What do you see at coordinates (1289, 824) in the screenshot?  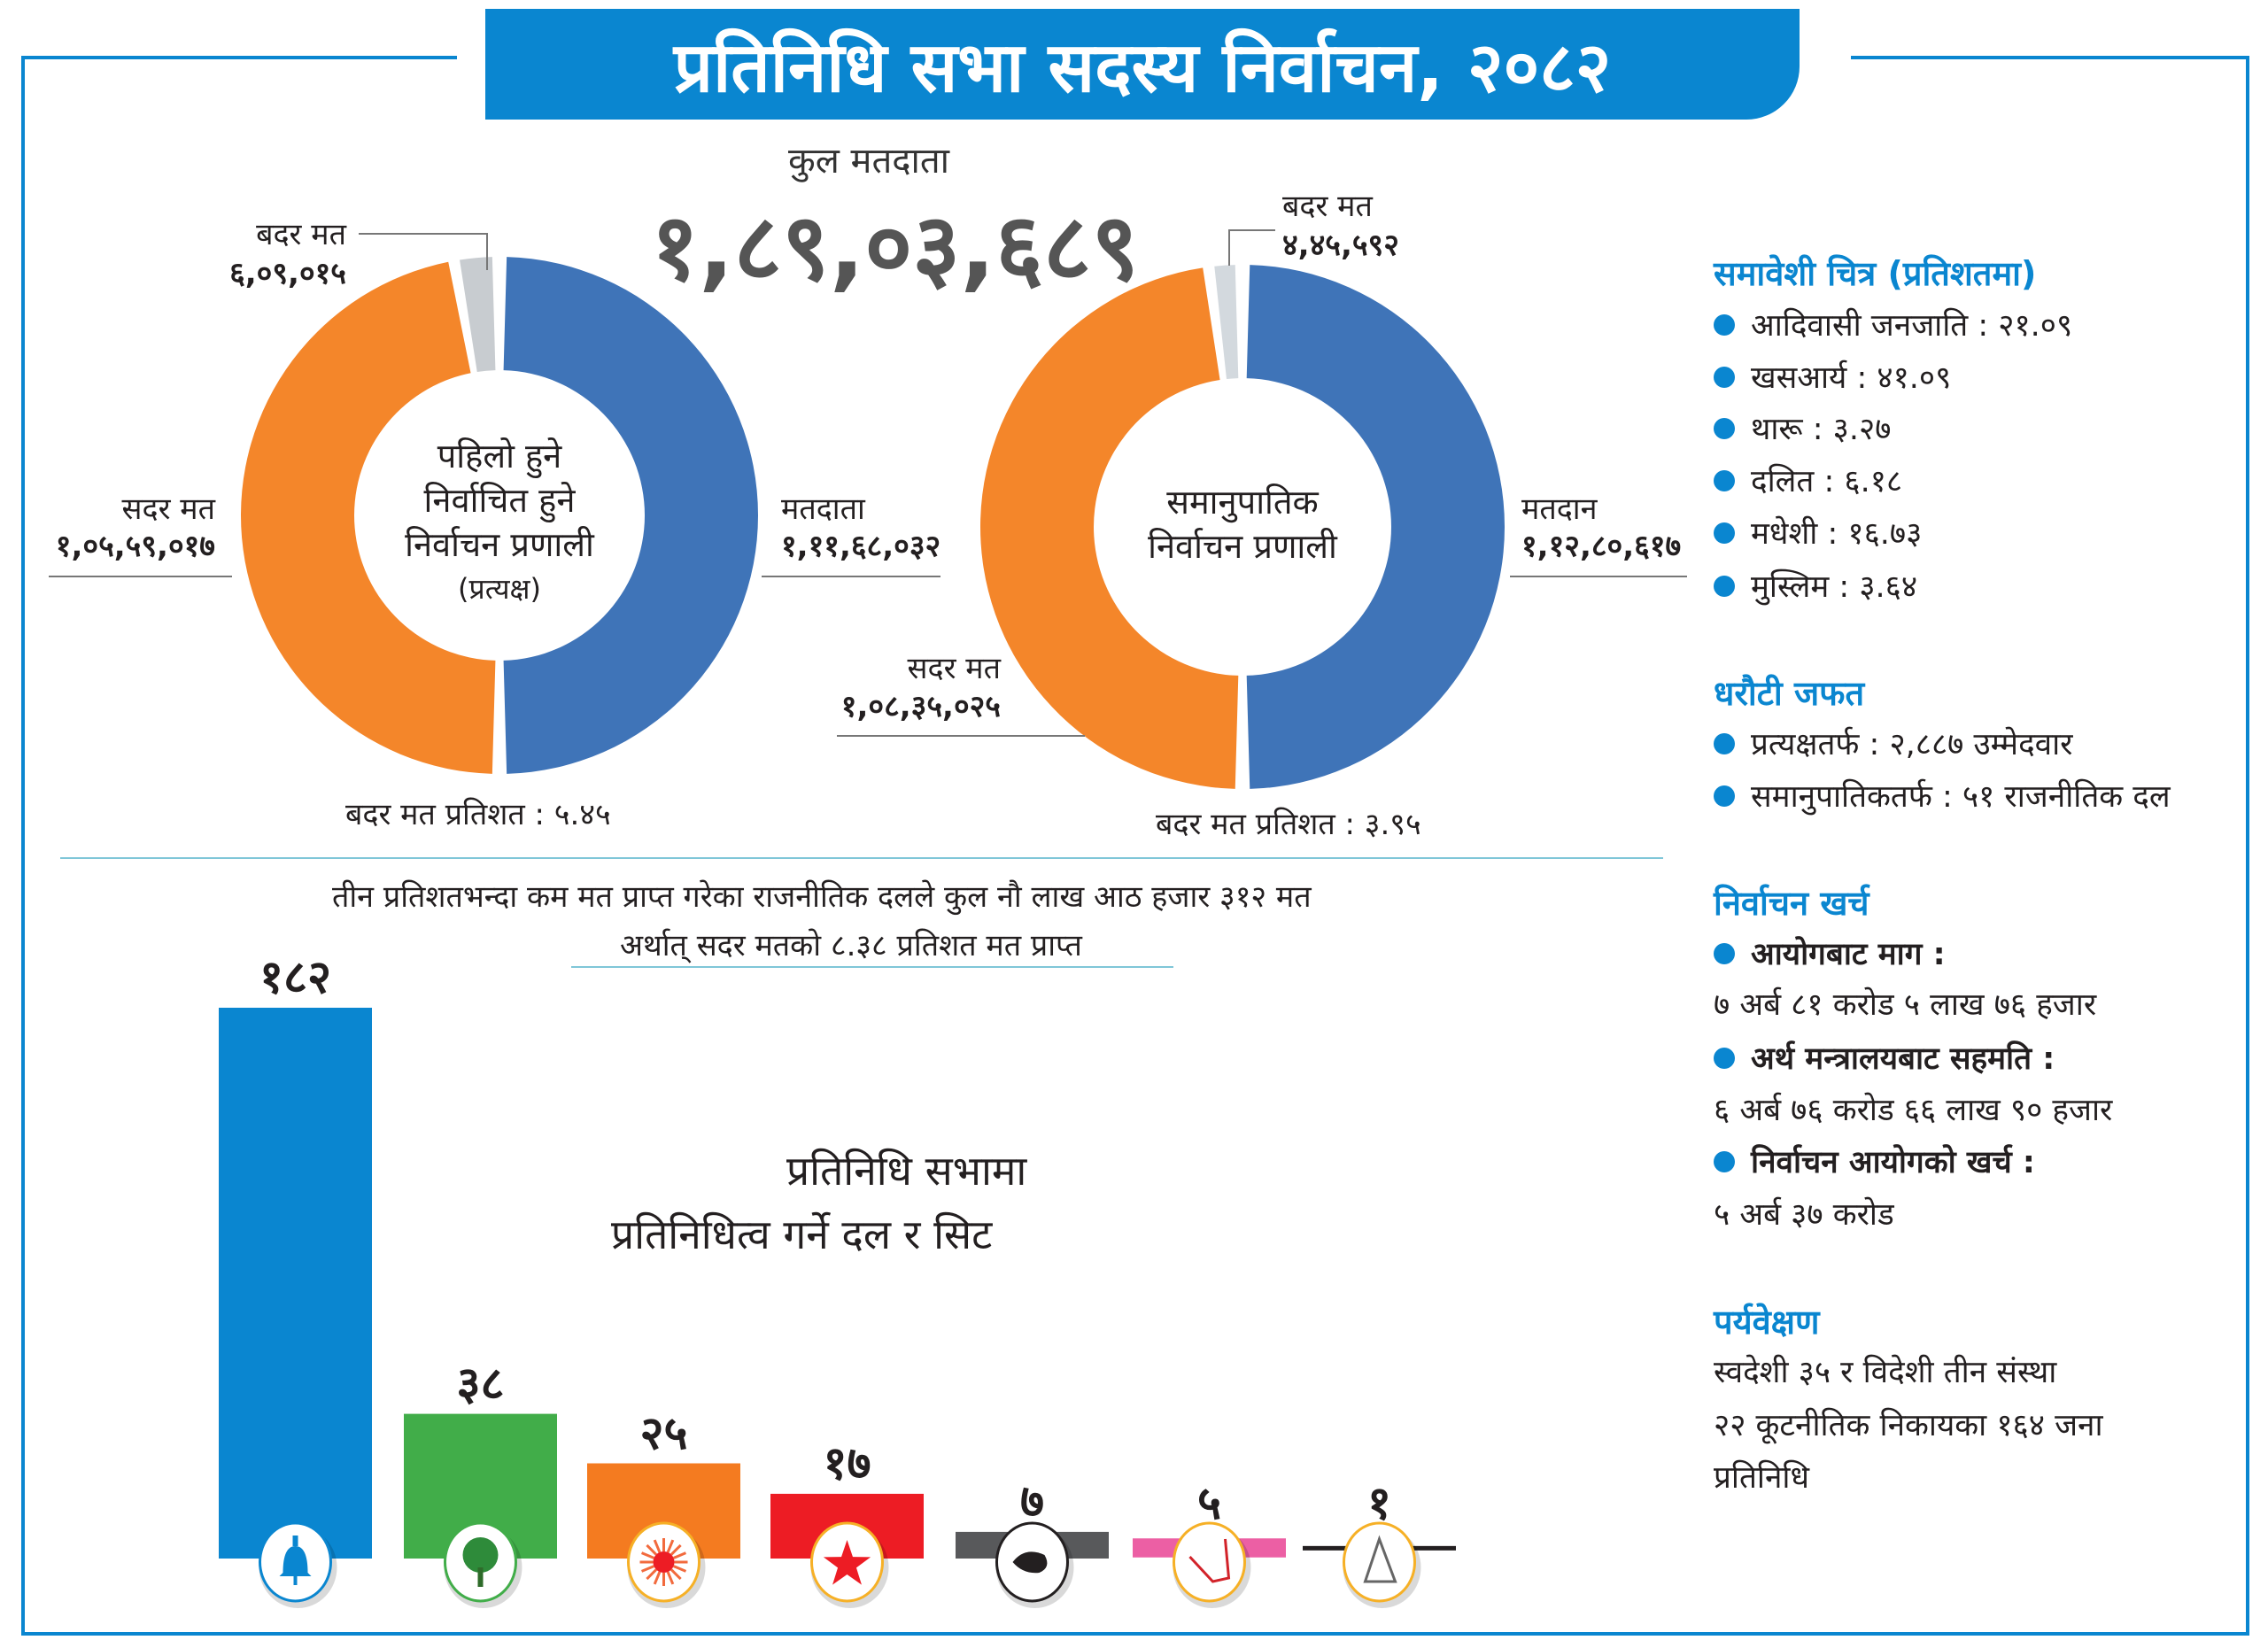 I see `donut2-footer: बदर मत प्रतिशत : ३.९५` at bounding box center [1289, 824].